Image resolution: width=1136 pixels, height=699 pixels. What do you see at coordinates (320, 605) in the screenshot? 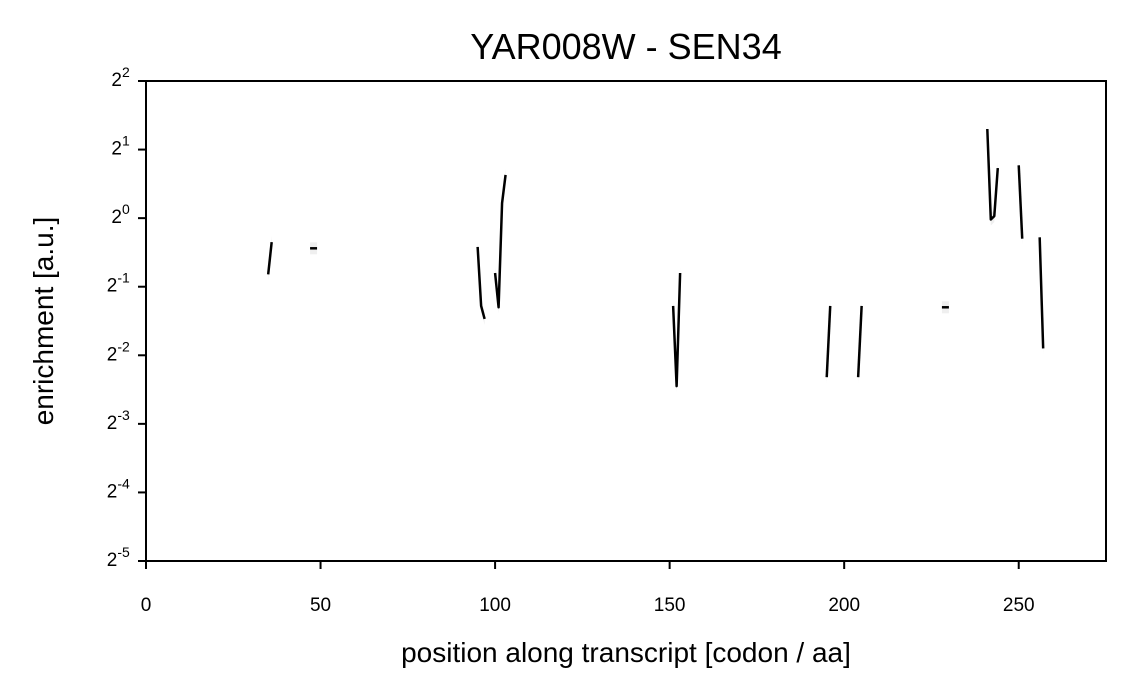
I see `x-tick-label: 50` at bounding box center [320, 605].